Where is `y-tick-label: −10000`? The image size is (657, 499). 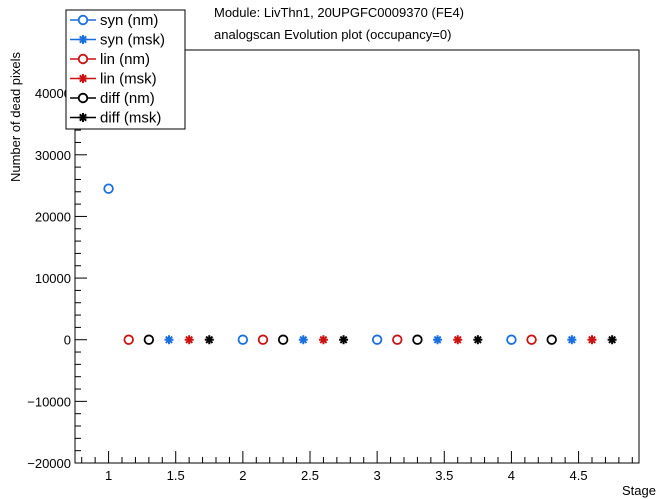 y-tick-label: −10000 is located at coordinates (49, 401).